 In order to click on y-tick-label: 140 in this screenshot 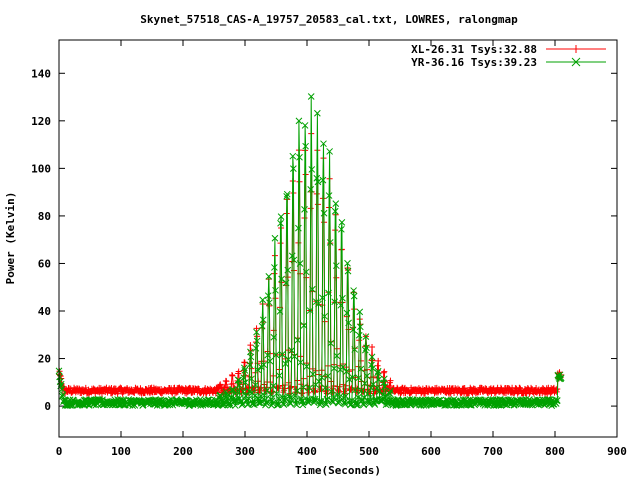, I will do `click(41, 73)`.